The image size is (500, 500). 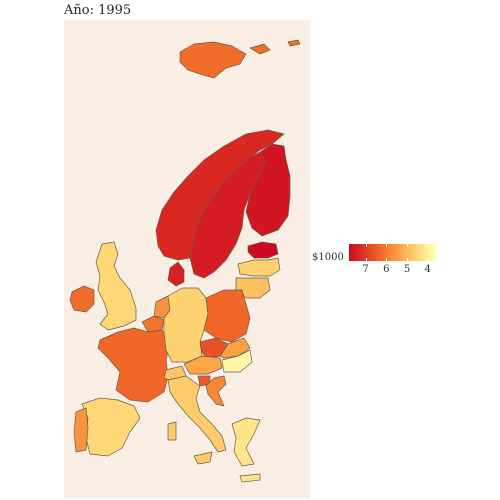 What do you see at coordinates (220, 195) in the screenshot?
I see `Norway` at bounding box center [220, 195].